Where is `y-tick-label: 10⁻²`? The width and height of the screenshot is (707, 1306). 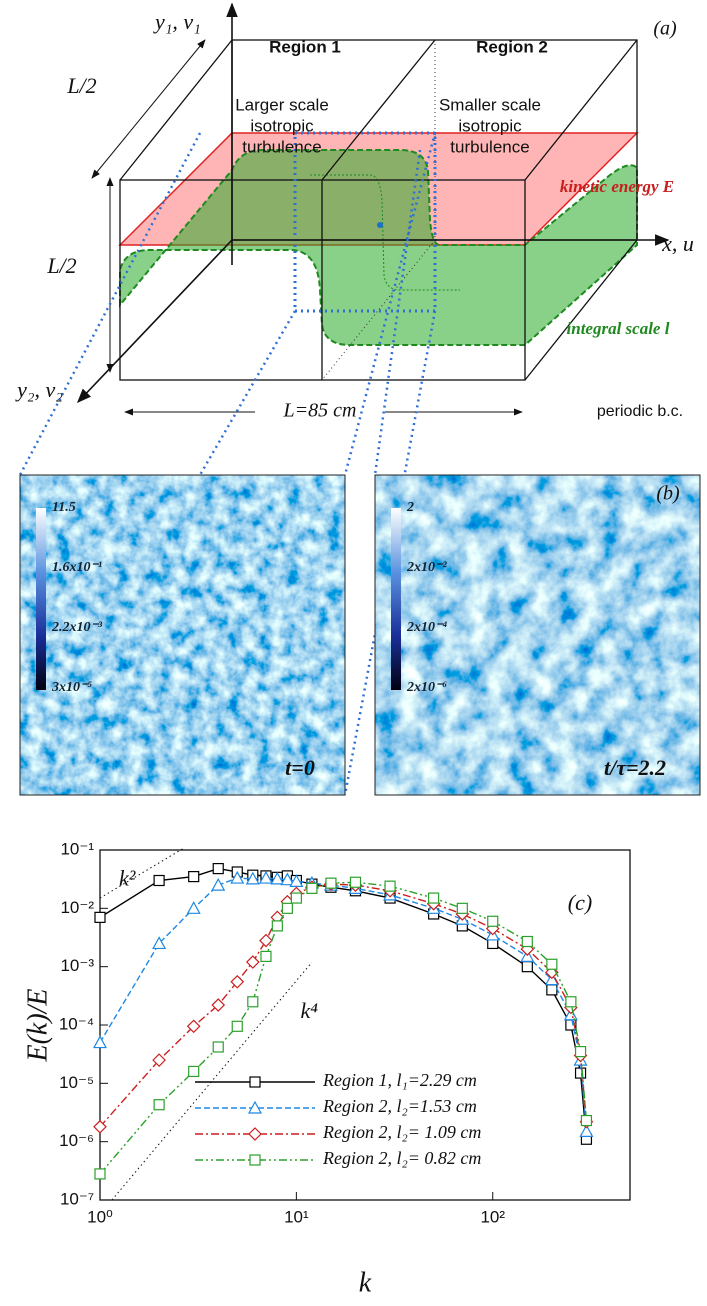
y-tick-label: 10⁻² is located at coordinates (77, 907).